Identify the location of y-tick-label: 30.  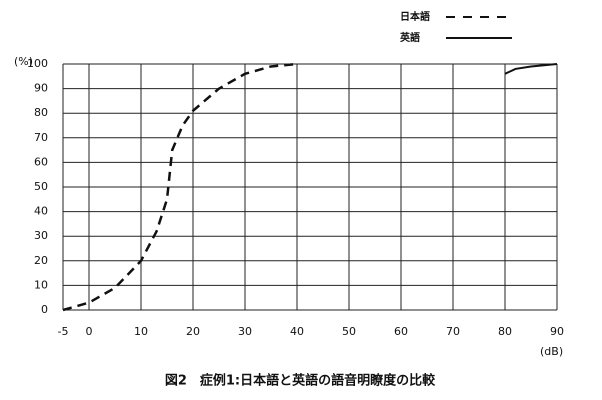
(41, 235).